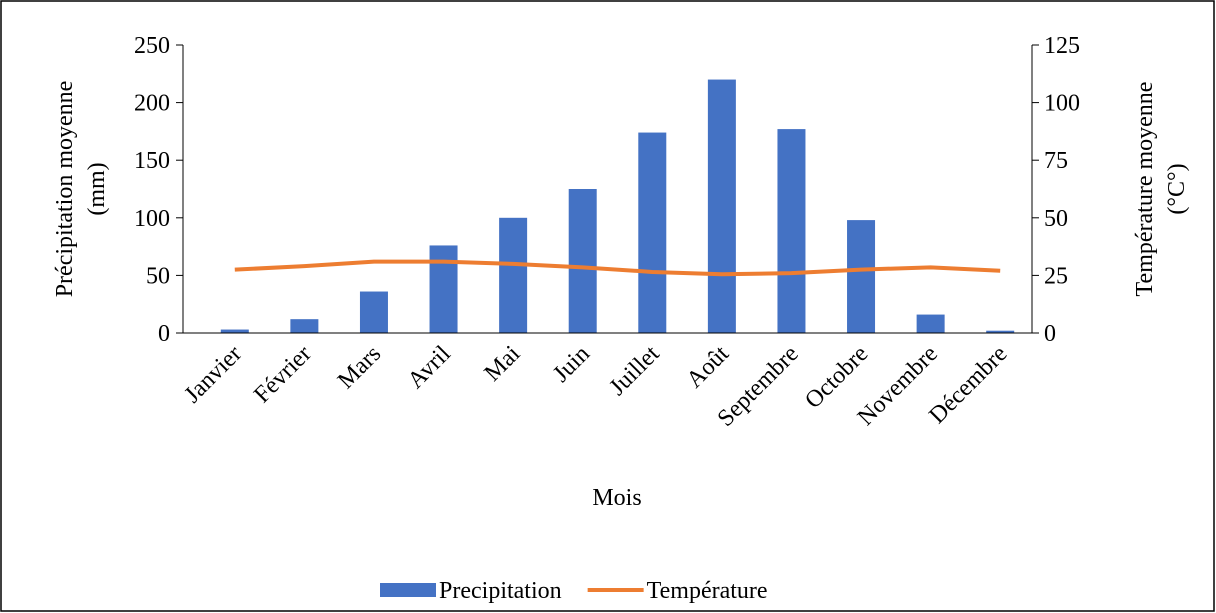 The image size is (1216, 613). What do you see at coordinates (617, 268) in the screenshot?
I see `line` at bounding box center [617, 268].